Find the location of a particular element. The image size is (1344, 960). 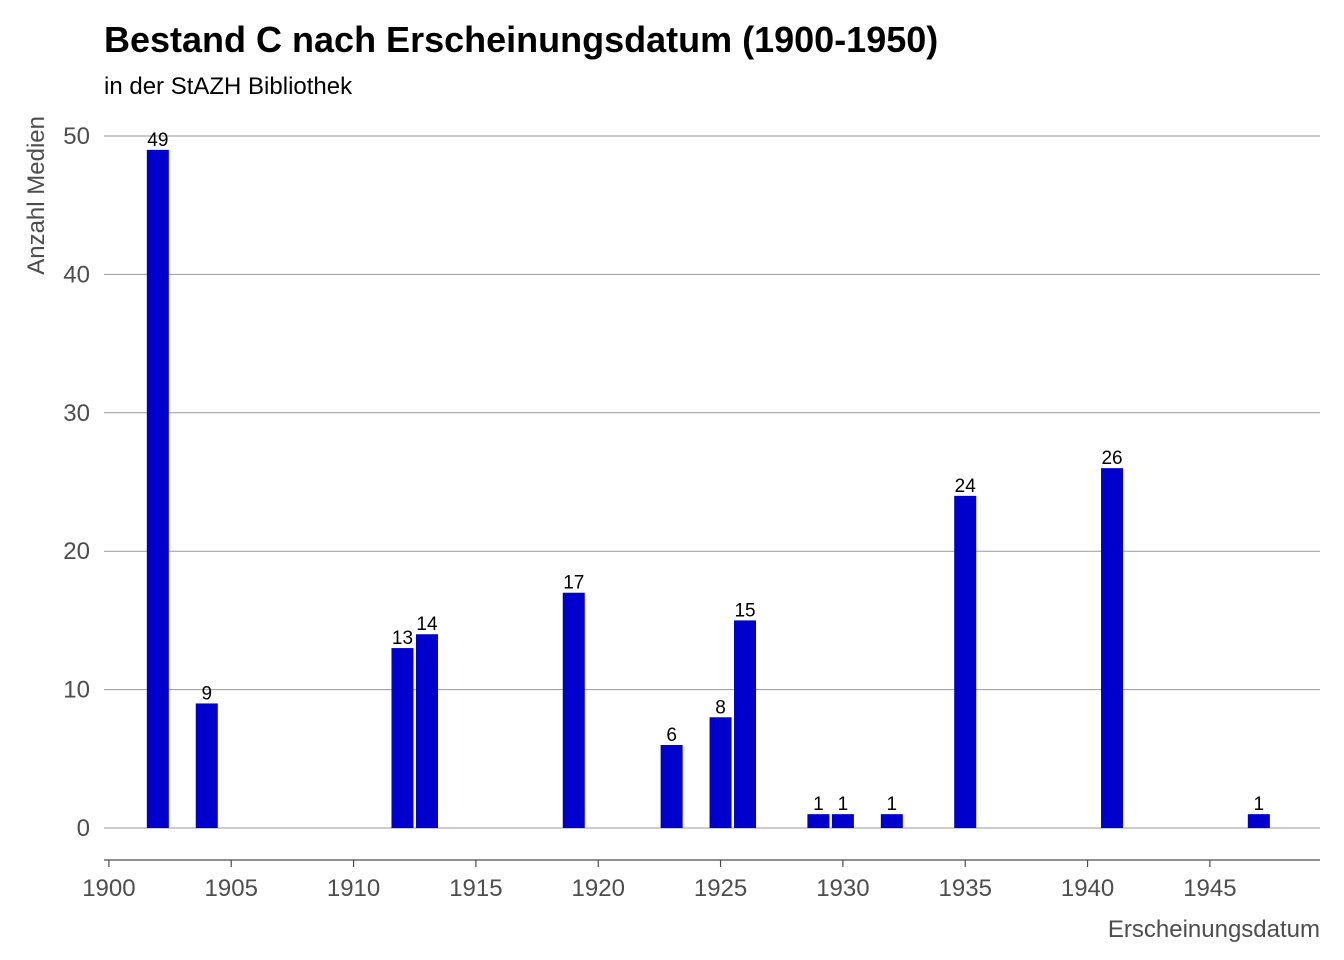

x-tick-label: 1940 is located at coordinates (1087, 888).